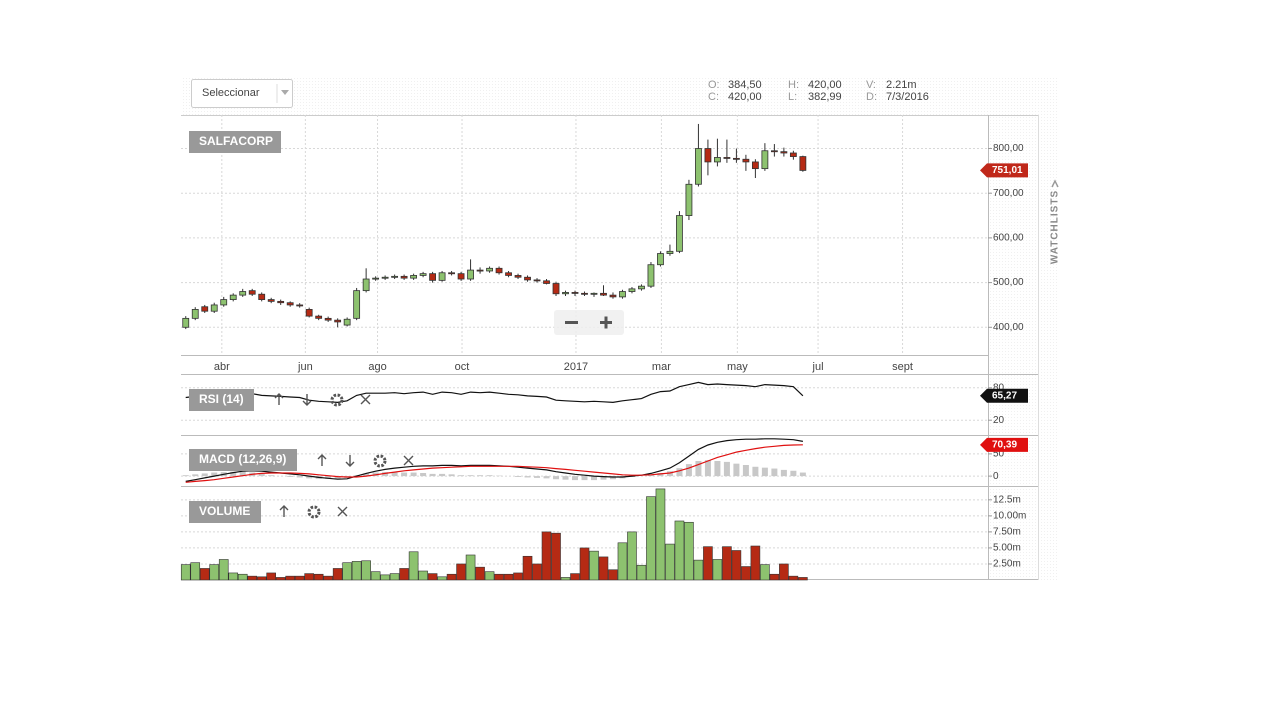 The width and height of the screenshot is (1266, 723). What do you see at coordinates (606, 322) in the screenshot?
I see `zoom-in` at bounding box center [606, 322].